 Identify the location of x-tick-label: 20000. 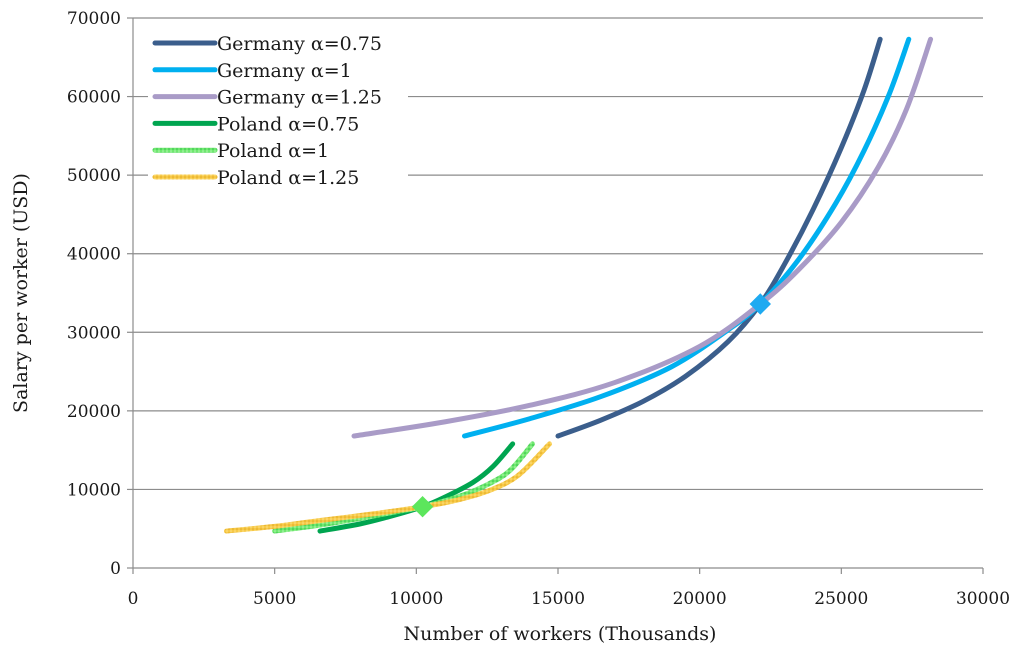
(700, 599).